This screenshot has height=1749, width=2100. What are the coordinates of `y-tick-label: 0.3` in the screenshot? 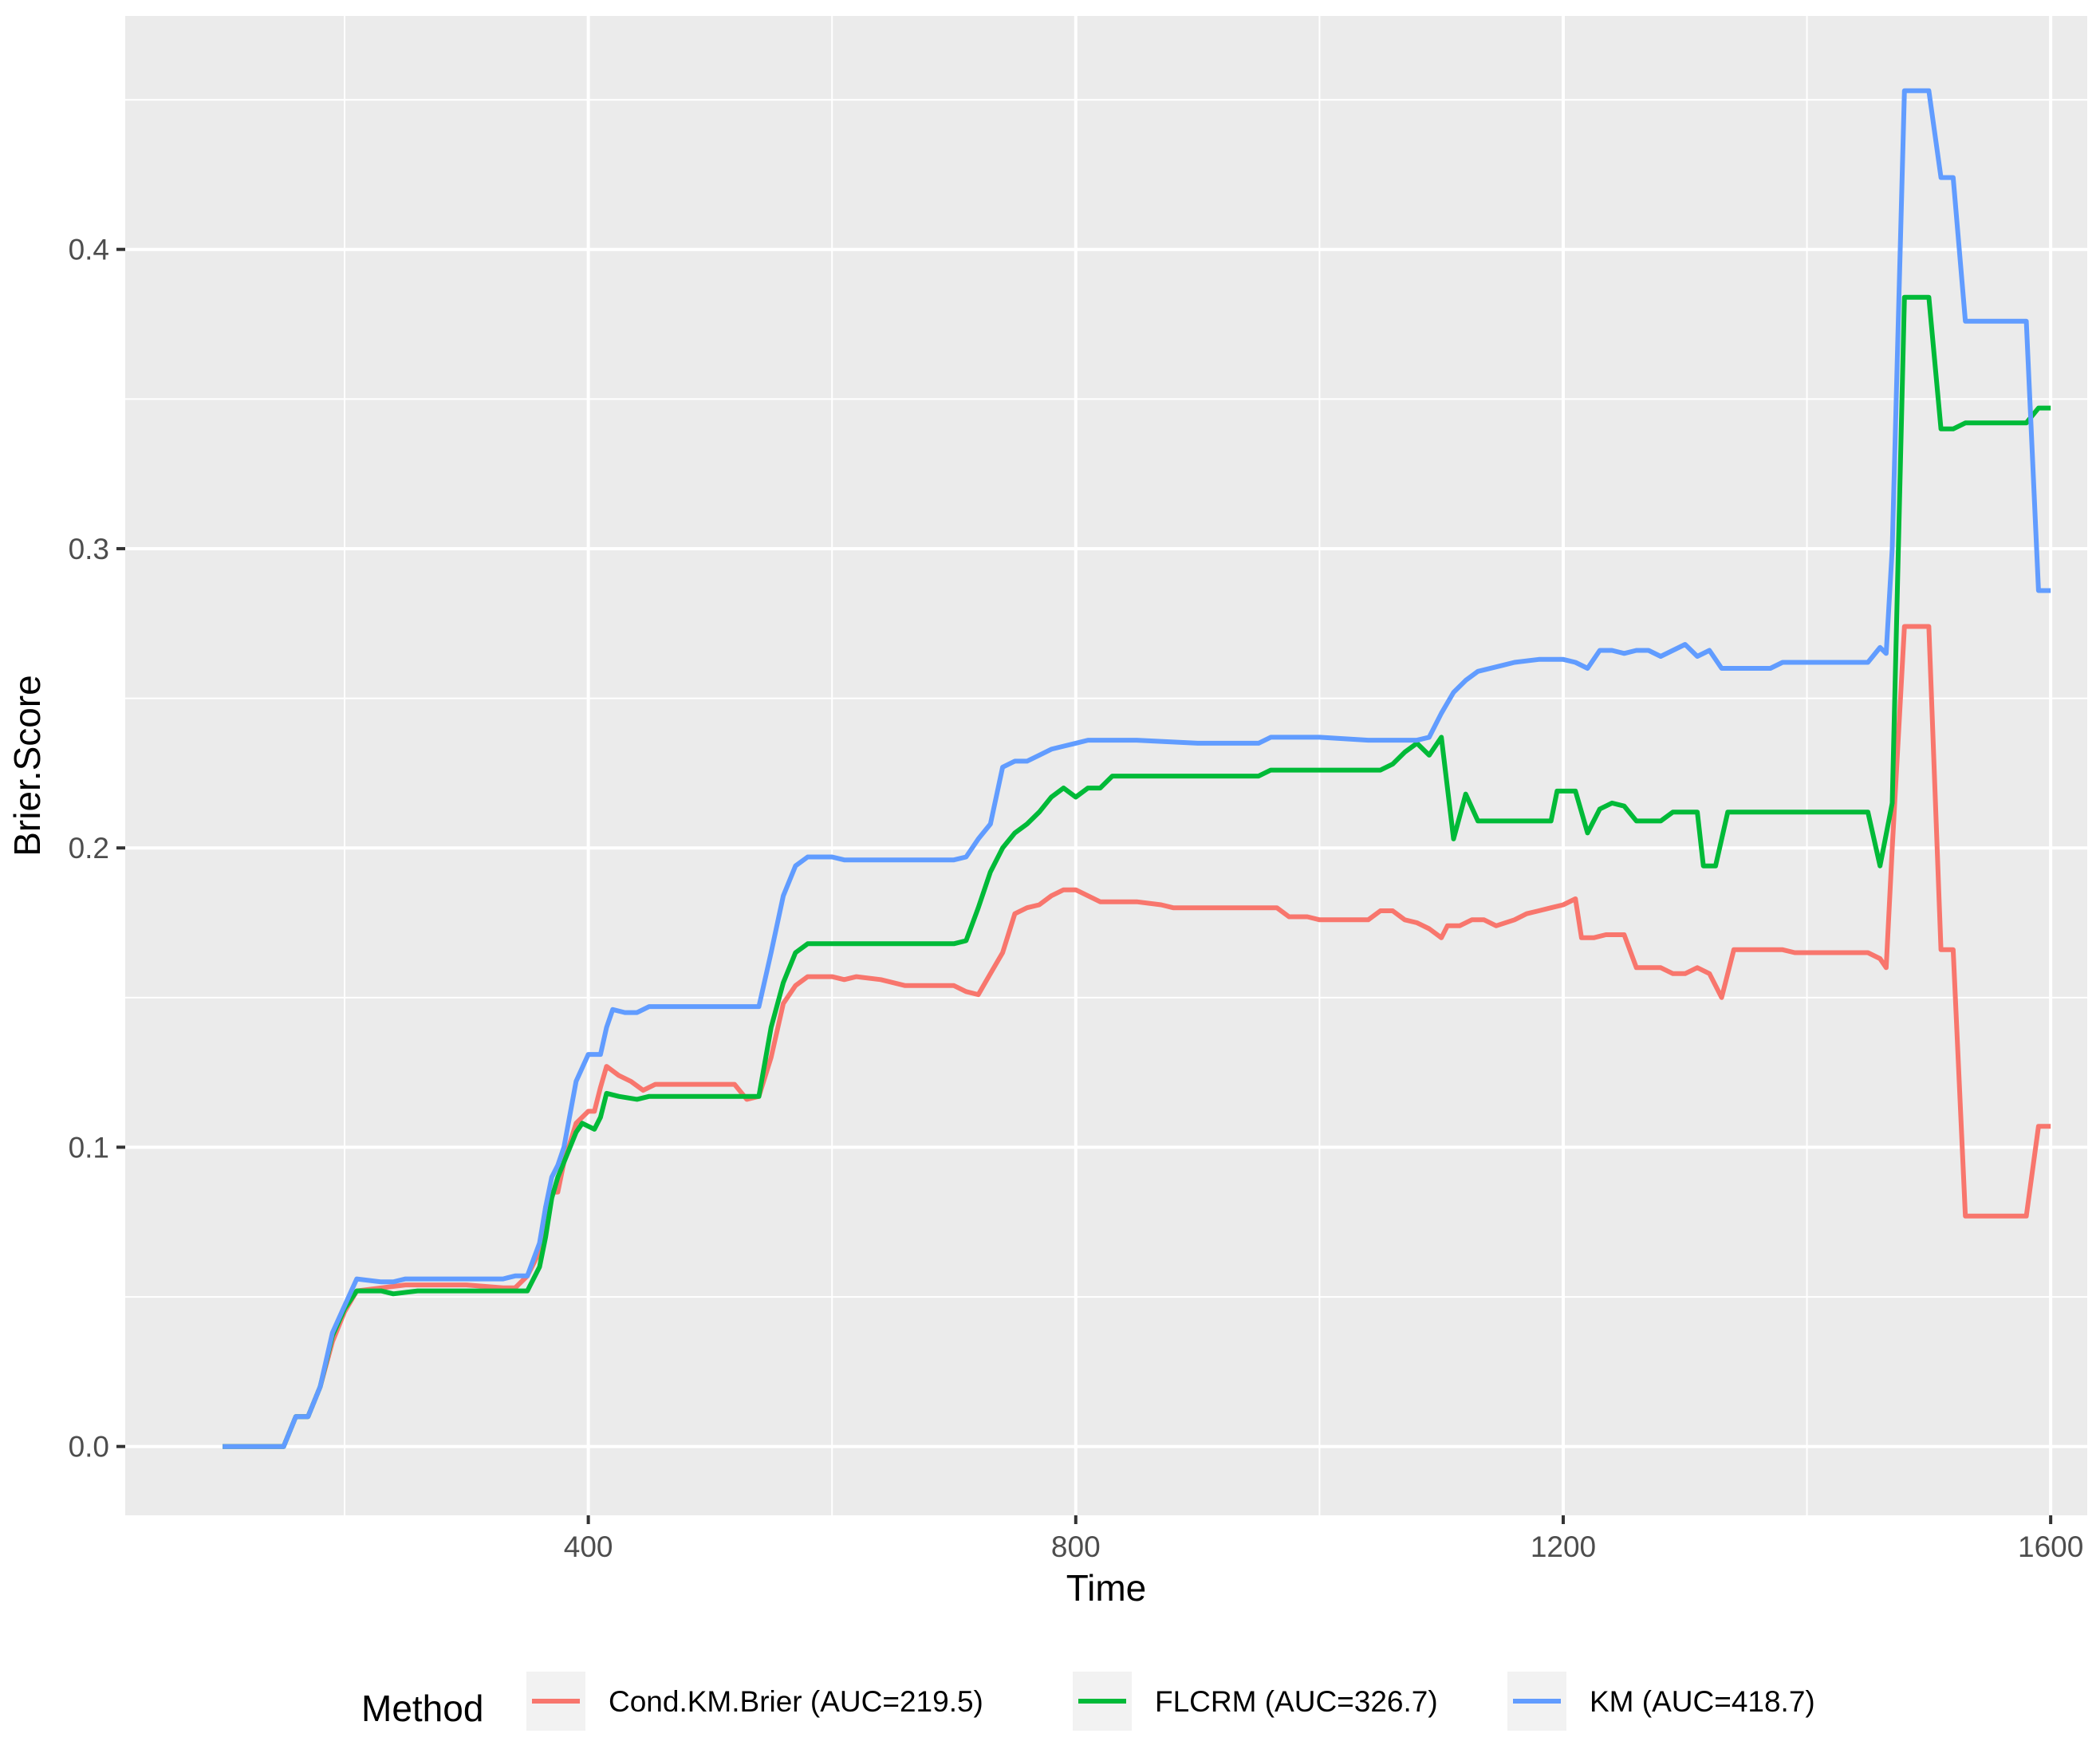 It's located at (89, 549).